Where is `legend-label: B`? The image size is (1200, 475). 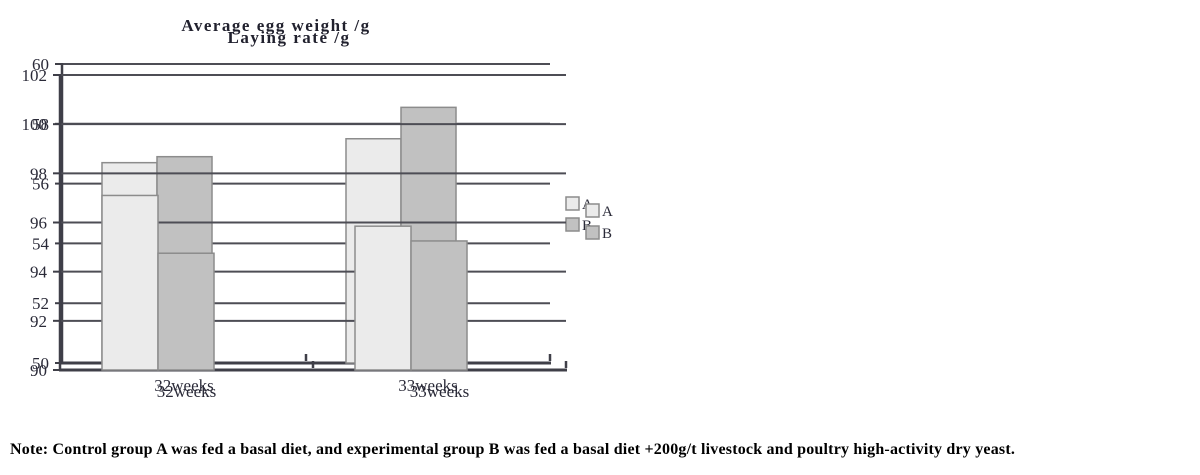 legend-label: B is located at coordinates (607, 234).